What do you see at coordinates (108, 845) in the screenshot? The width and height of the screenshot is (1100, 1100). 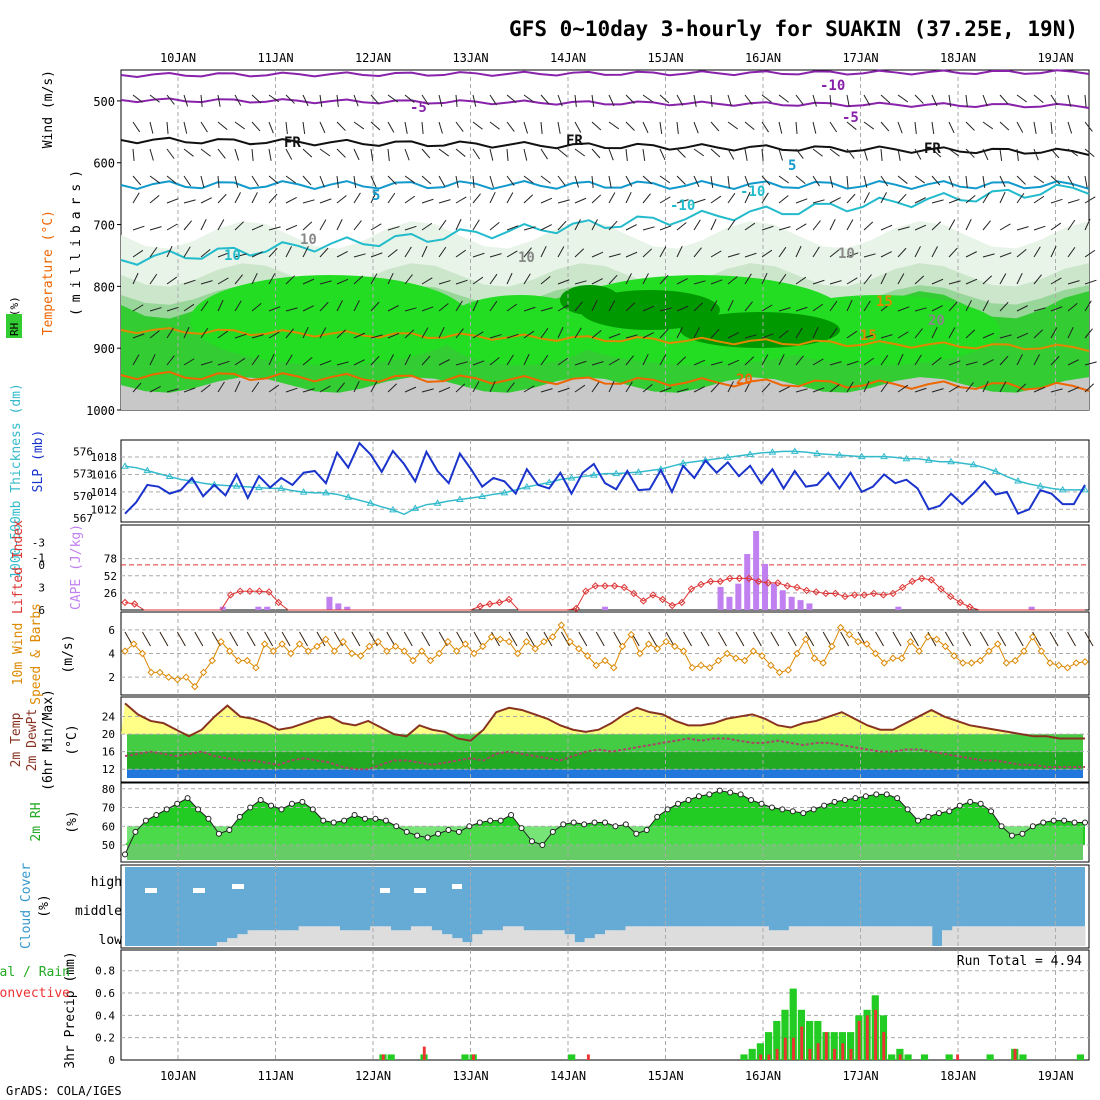 I see `rh-tick: 50` at bounding box center [108, 845].